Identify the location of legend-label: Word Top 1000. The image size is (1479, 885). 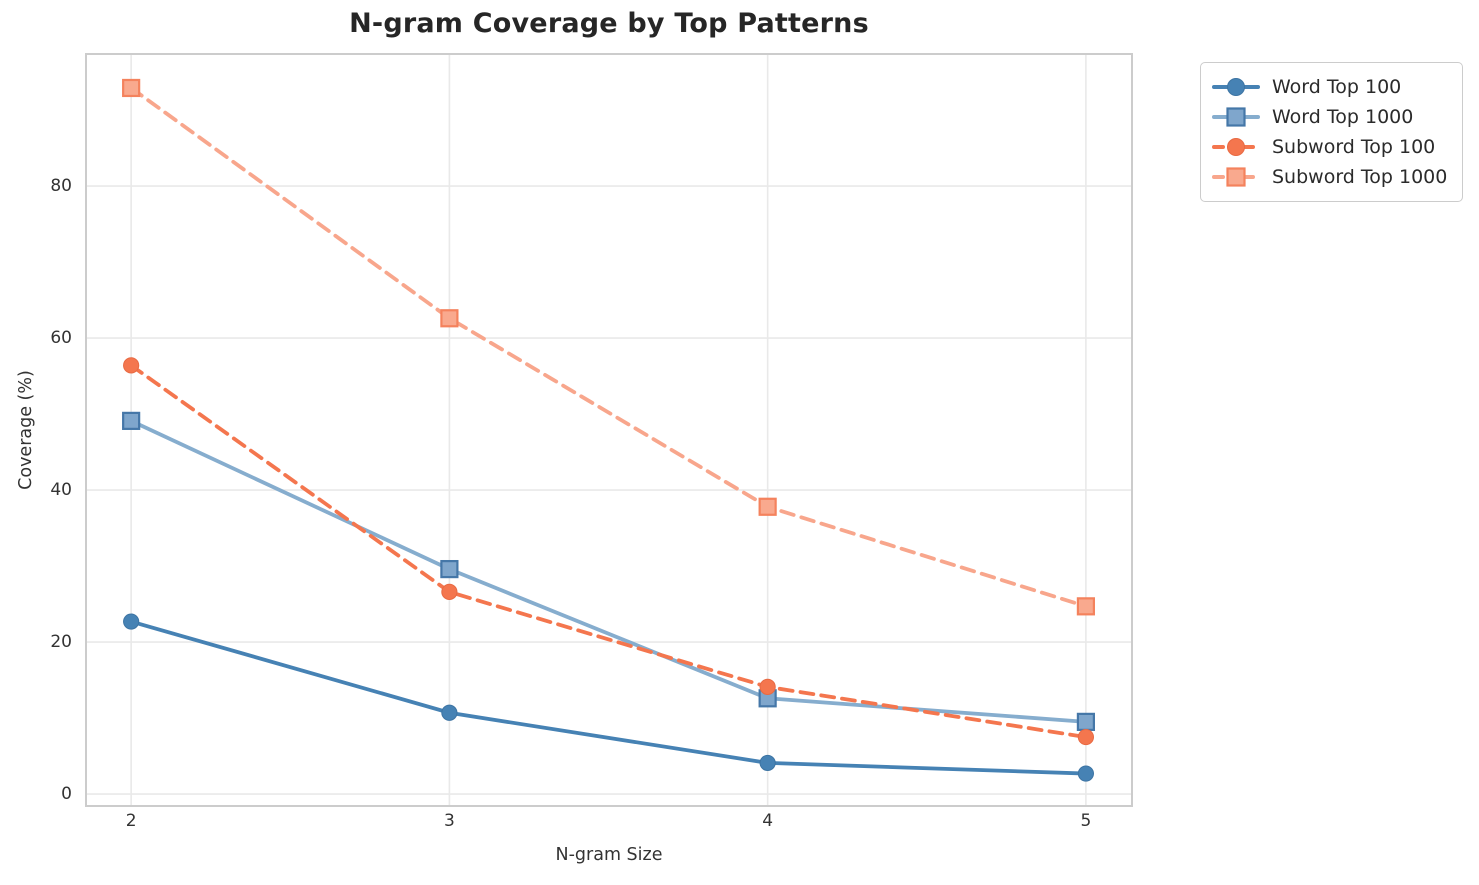
(1343, 117).